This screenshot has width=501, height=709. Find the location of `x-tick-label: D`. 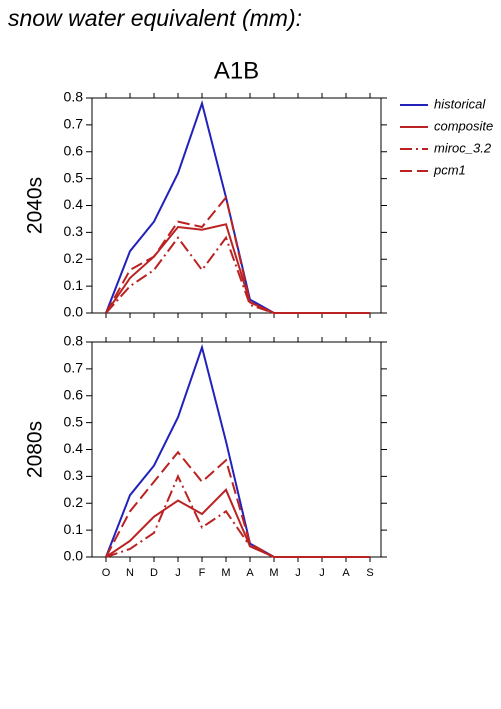

x-tick-label: D is located at coordinates (154, 573).